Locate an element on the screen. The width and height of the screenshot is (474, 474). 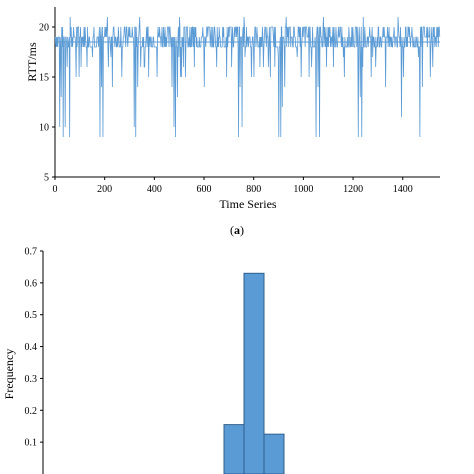
line-y-ticks: 5 10 15 20 is located at coordinates (47, 103).